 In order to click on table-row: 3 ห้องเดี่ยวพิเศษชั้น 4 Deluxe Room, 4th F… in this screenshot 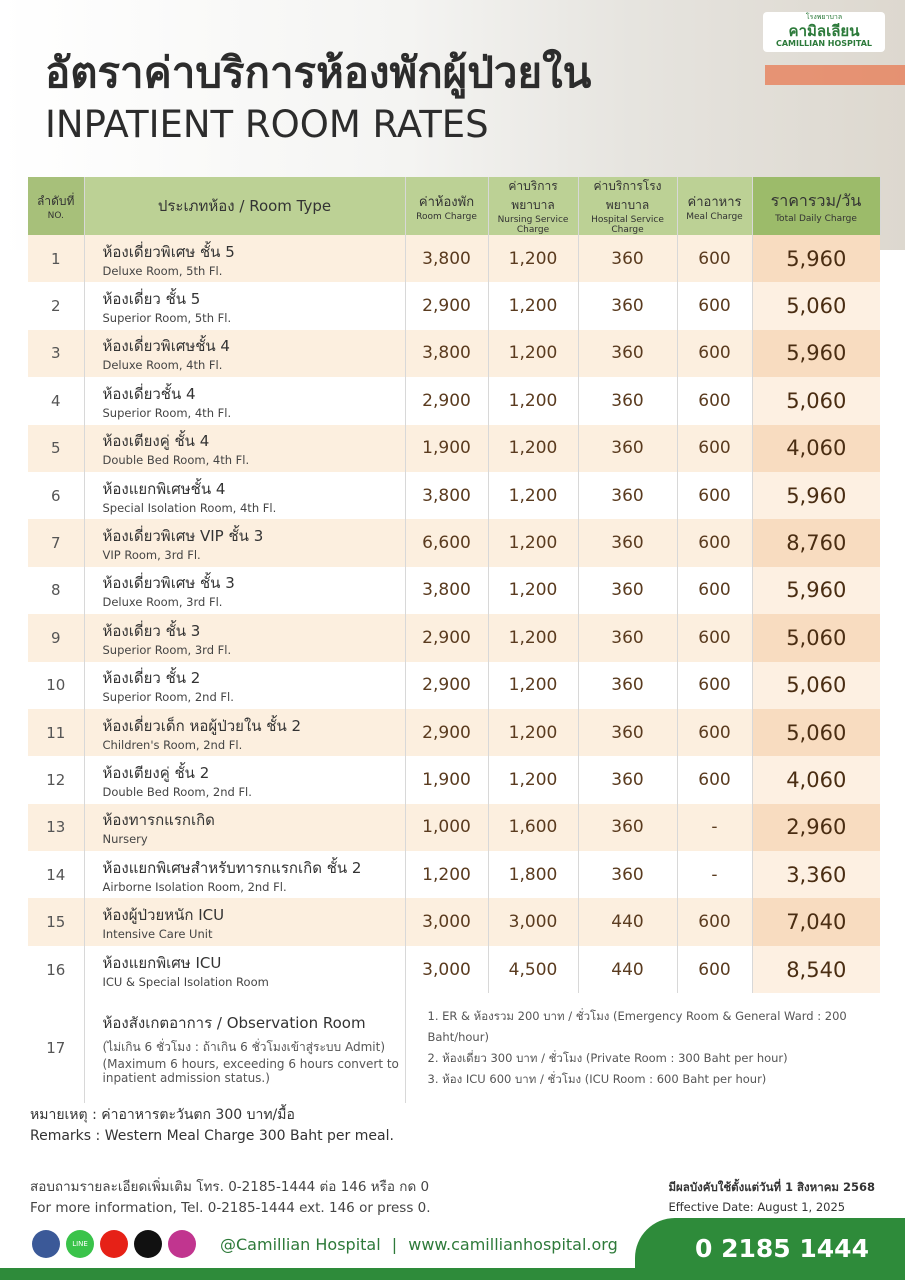, I will do `click(454, 353)`.